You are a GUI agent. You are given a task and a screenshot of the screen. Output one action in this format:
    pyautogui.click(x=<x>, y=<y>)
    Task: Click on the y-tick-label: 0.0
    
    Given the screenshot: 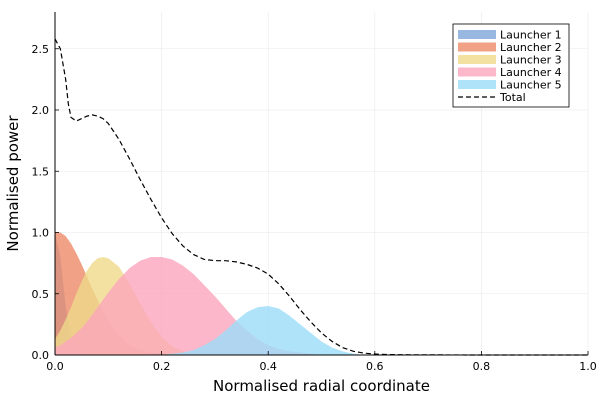 What is the action you would take?
    pyautogui.click(x=41, y=355)
    